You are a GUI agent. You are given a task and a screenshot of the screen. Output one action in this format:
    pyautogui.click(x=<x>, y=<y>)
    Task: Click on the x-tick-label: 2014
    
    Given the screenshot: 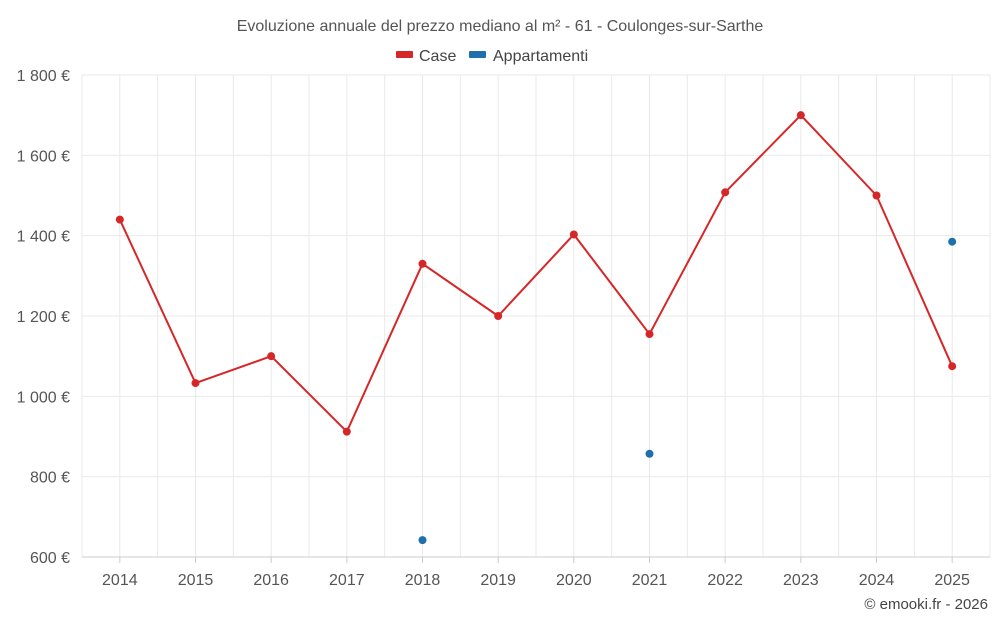 What is the action you would take?
    pyautogui.click(x=120, y=580)
    